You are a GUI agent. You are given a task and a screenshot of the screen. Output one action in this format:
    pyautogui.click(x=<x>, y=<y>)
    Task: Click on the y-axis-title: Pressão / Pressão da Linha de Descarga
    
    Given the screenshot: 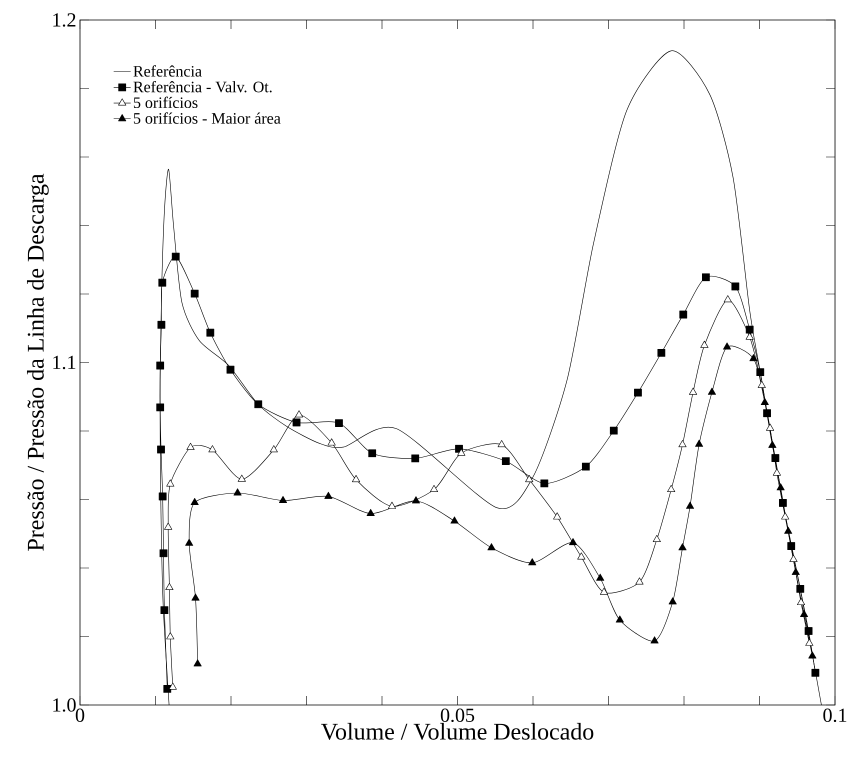 What is the action you would take?
    pyautogui.click(x=37, y=362)
    